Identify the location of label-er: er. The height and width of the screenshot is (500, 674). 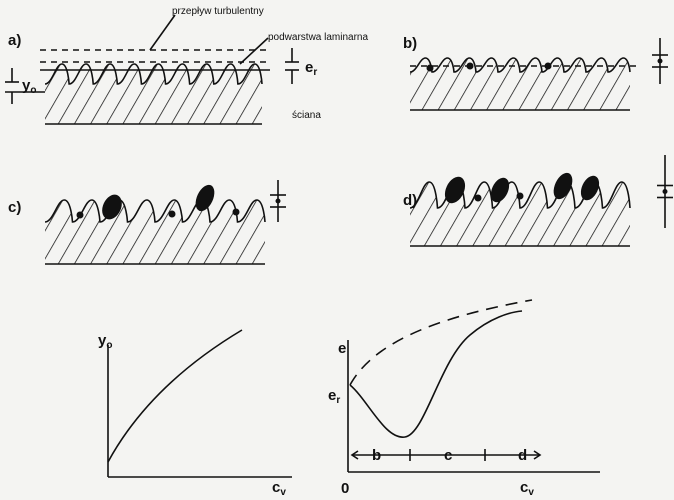
(311, 68).